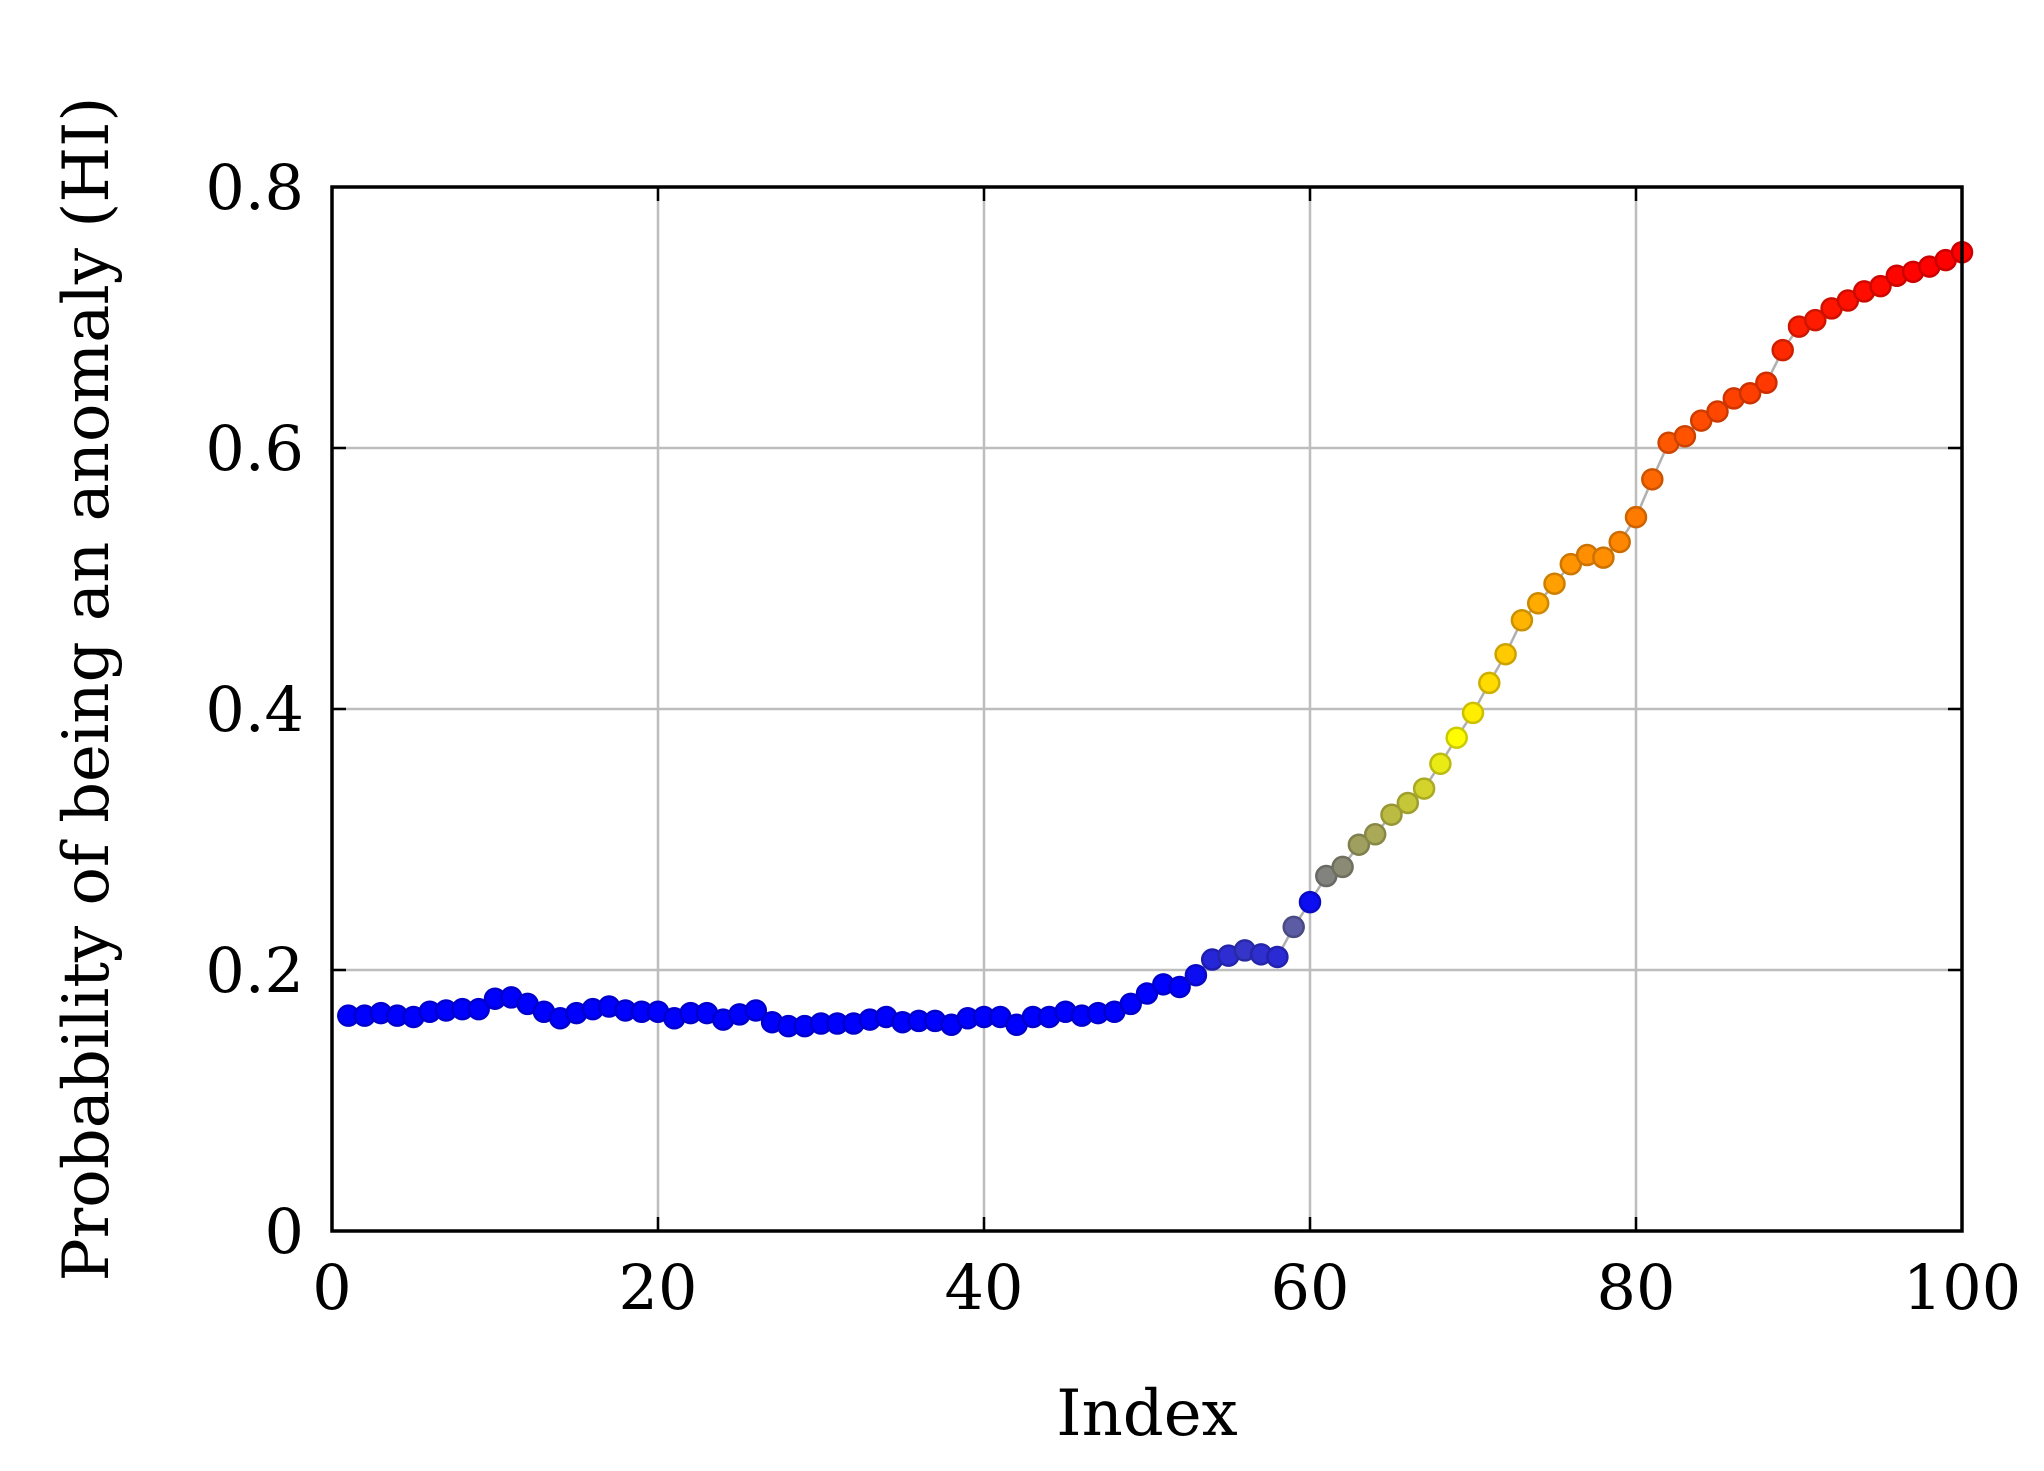 Image resolution: width=2044 pixels, height=1471 pixels. I want to click on x-tick-label: 0, so click(331, 1287).